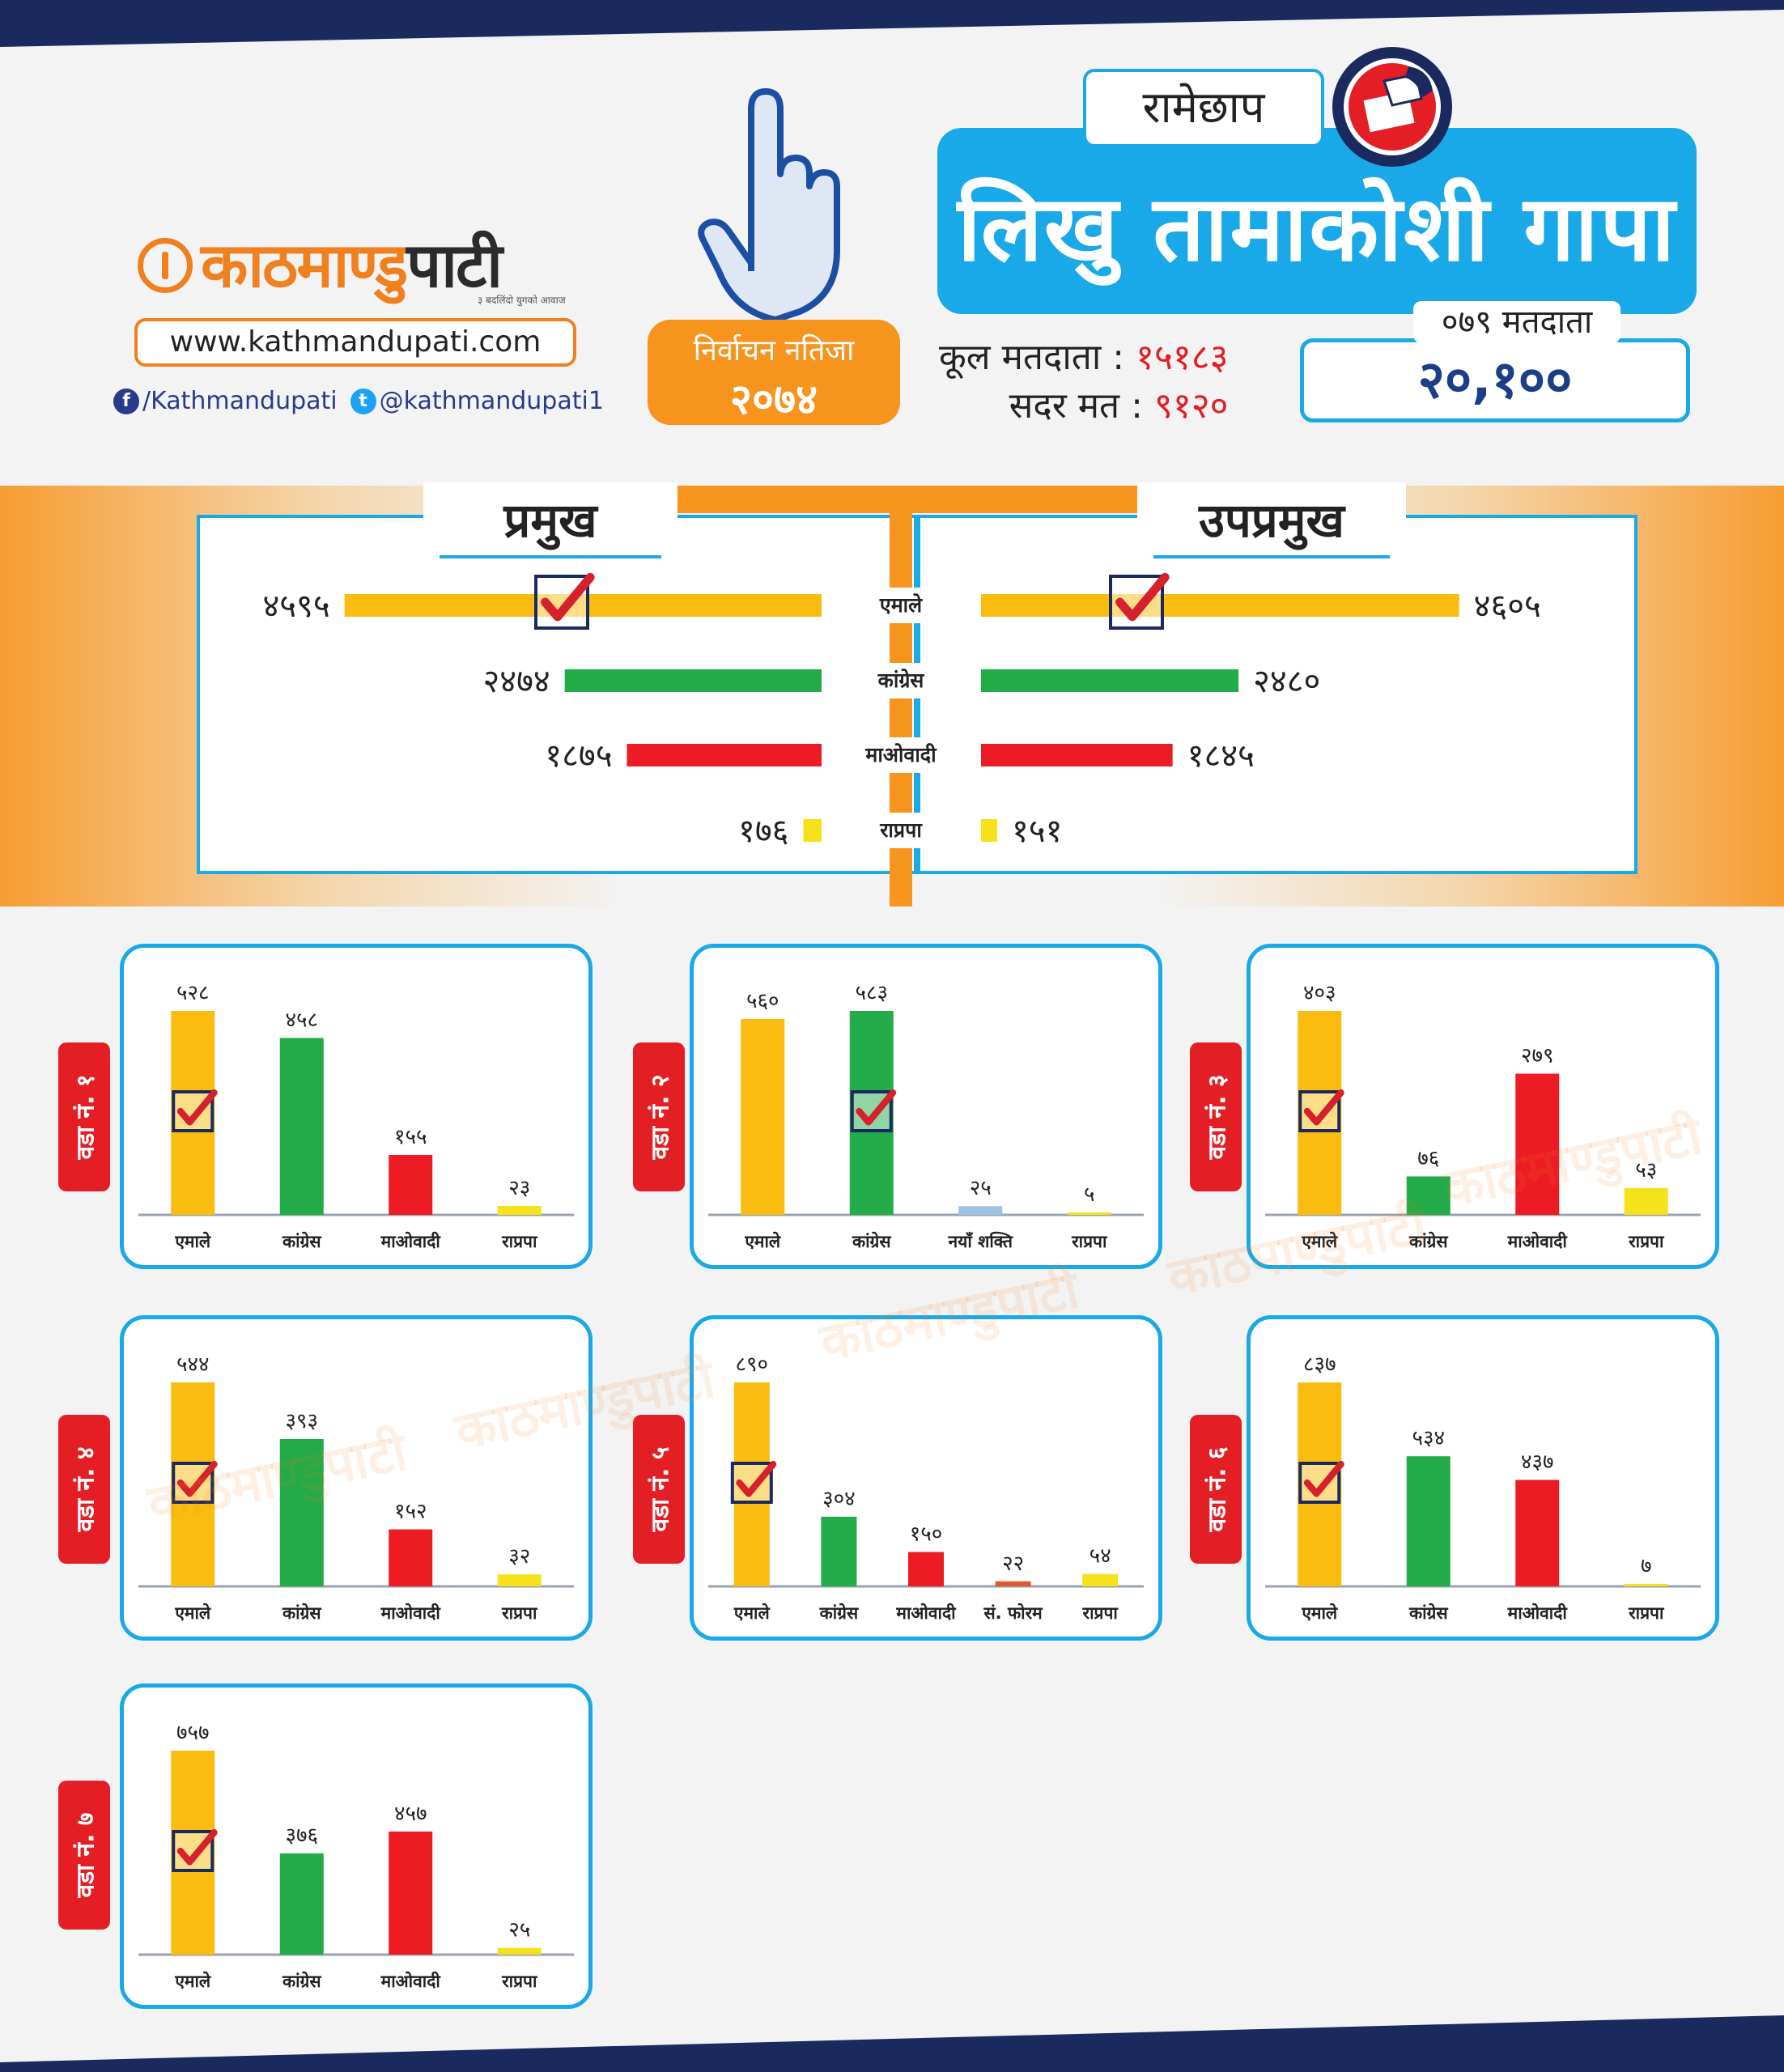  Describe the element at coordinates (550, 520) in the screenshot. I see `pramukh-heading: प्रमुख` at that location.